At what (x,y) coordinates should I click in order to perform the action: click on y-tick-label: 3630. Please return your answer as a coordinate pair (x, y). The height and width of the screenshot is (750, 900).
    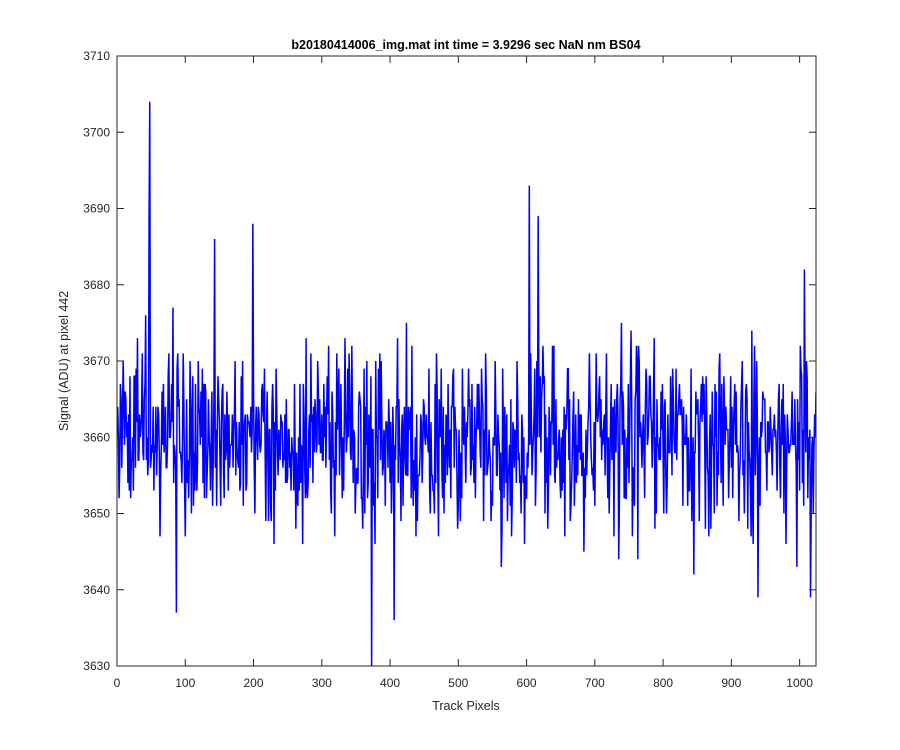
    Looking at the image, I should click on (96, 666).